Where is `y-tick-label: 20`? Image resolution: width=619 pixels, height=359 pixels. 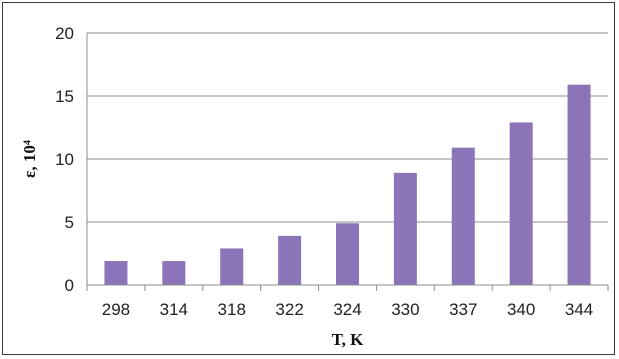 y-tick-label: 20 is located at coordinates (64, 33).